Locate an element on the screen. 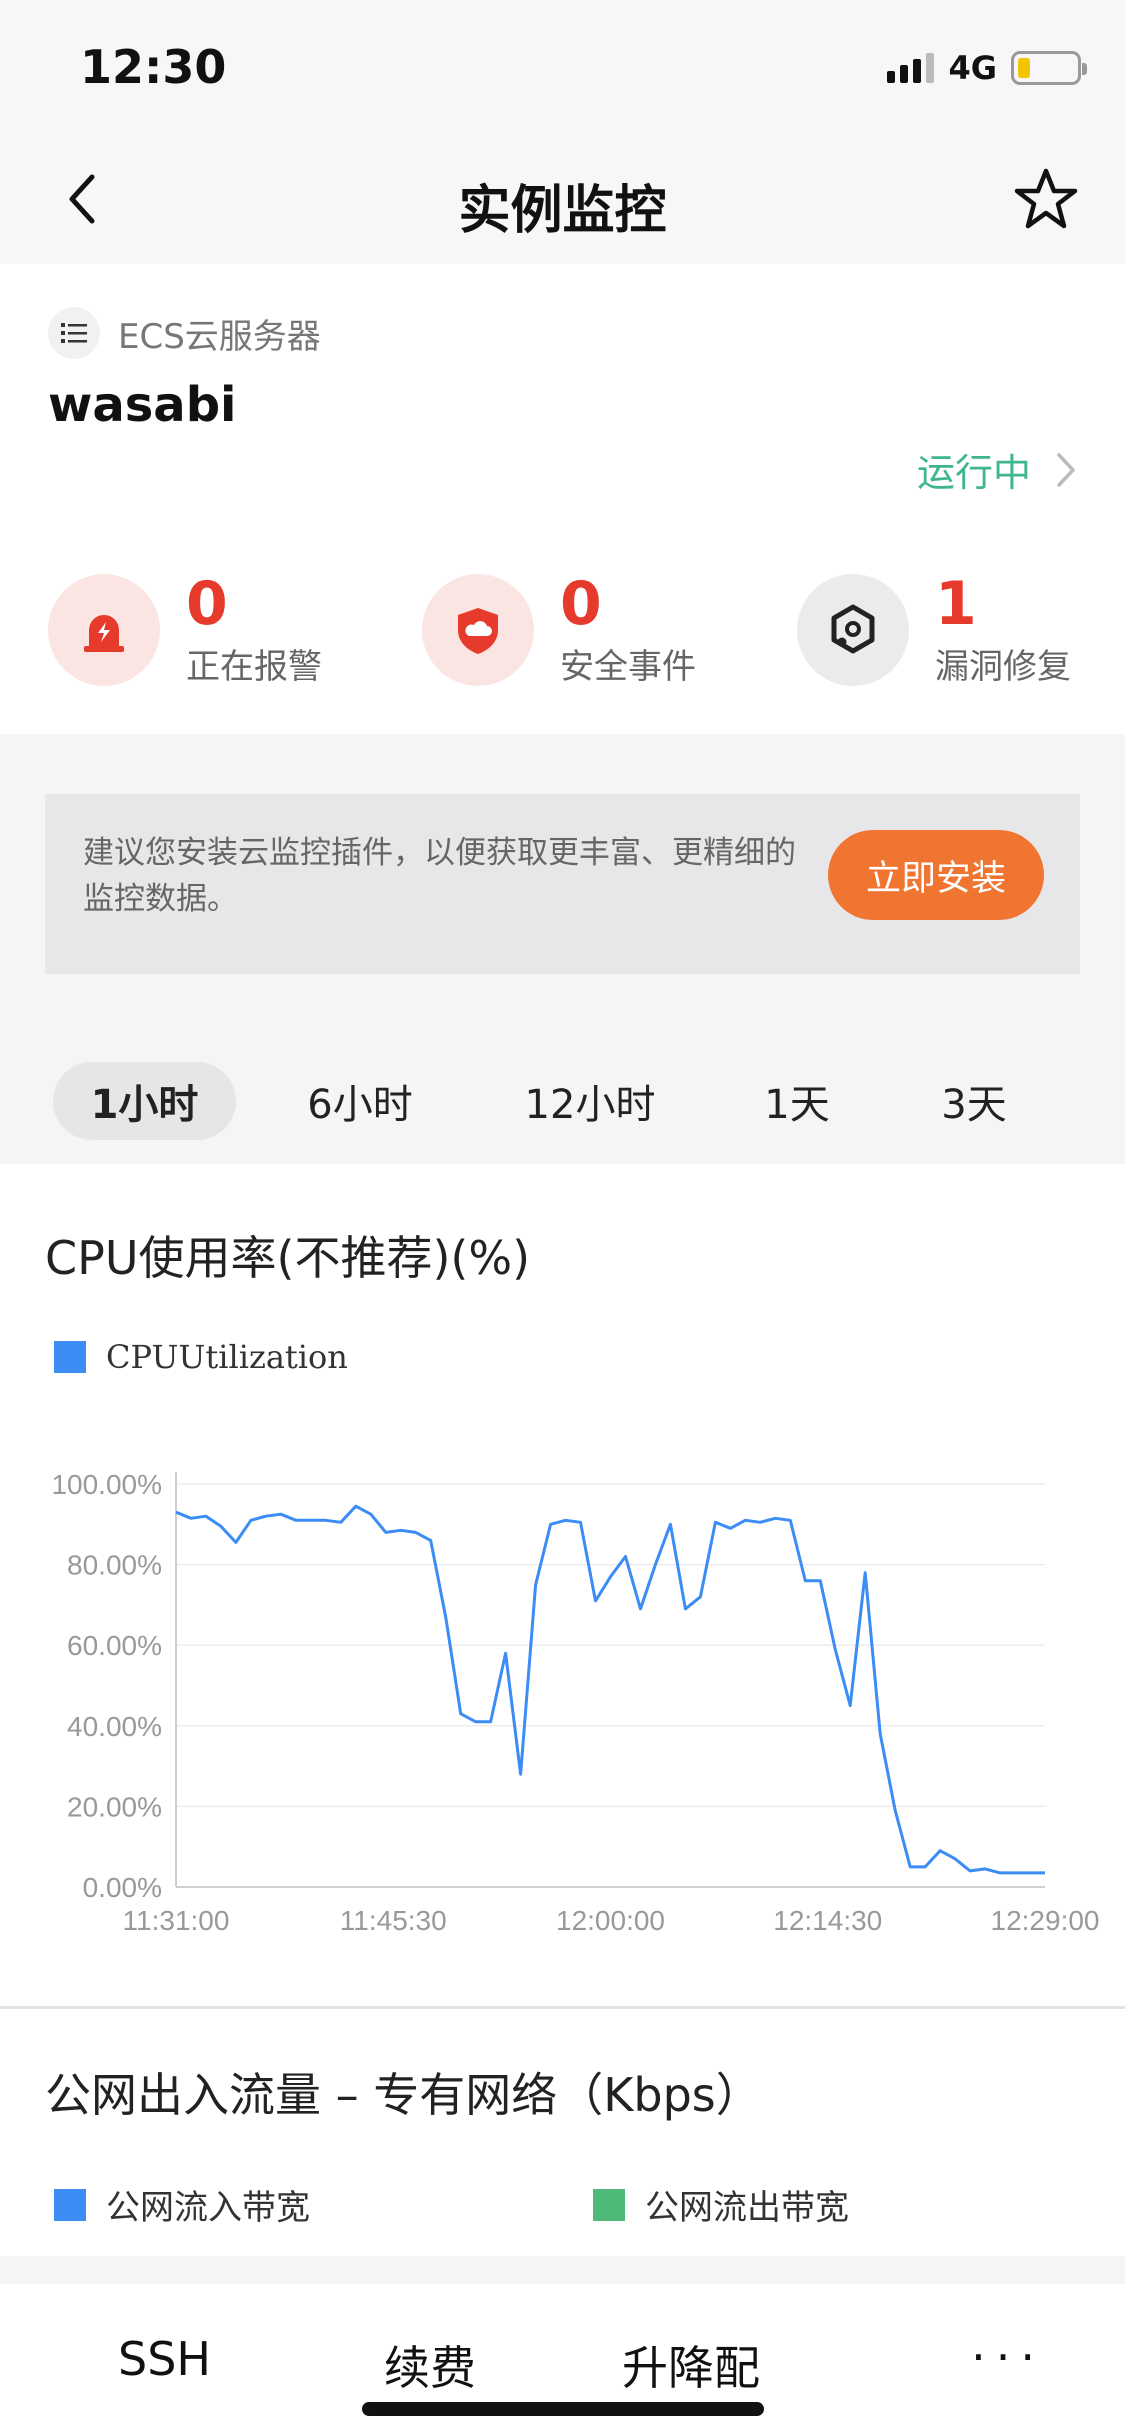 Image resolution: width=1125 pixels, height=2436 pixels. stat-alarms: 0 正在报警 is located at coordinates (185, 630).